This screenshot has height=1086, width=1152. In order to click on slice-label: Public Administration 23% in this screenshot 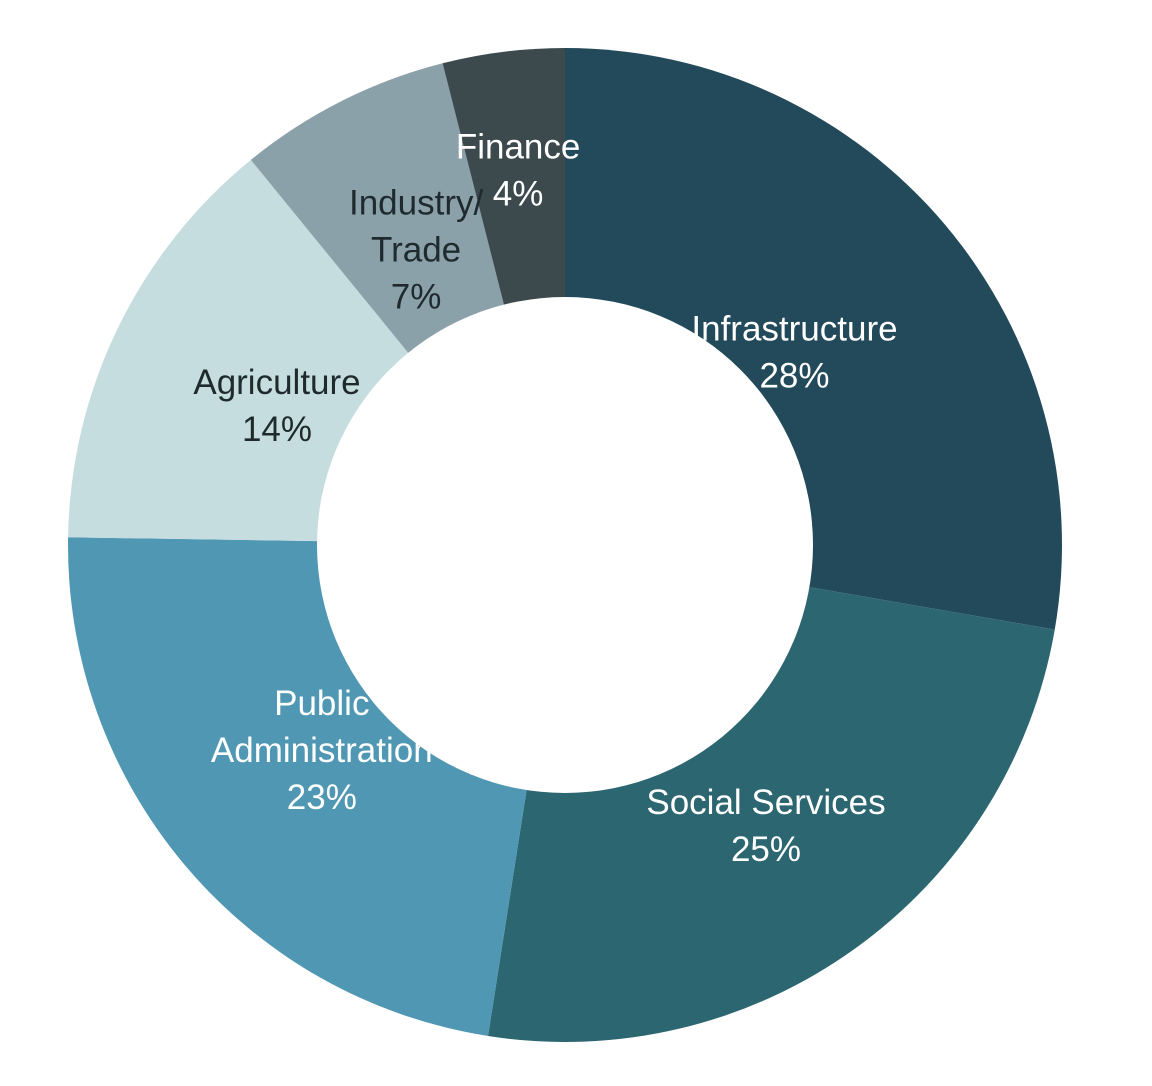, I will do `click(322, 750)`.